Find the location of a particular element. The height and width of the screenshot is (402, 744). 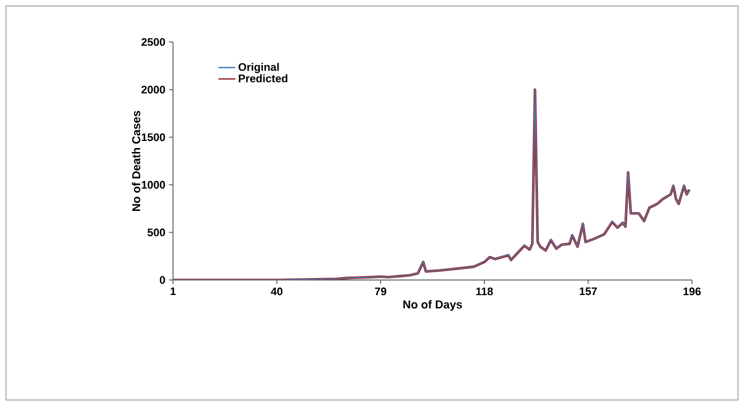

legend-label: Predicted is located at coordinates (263, 78).